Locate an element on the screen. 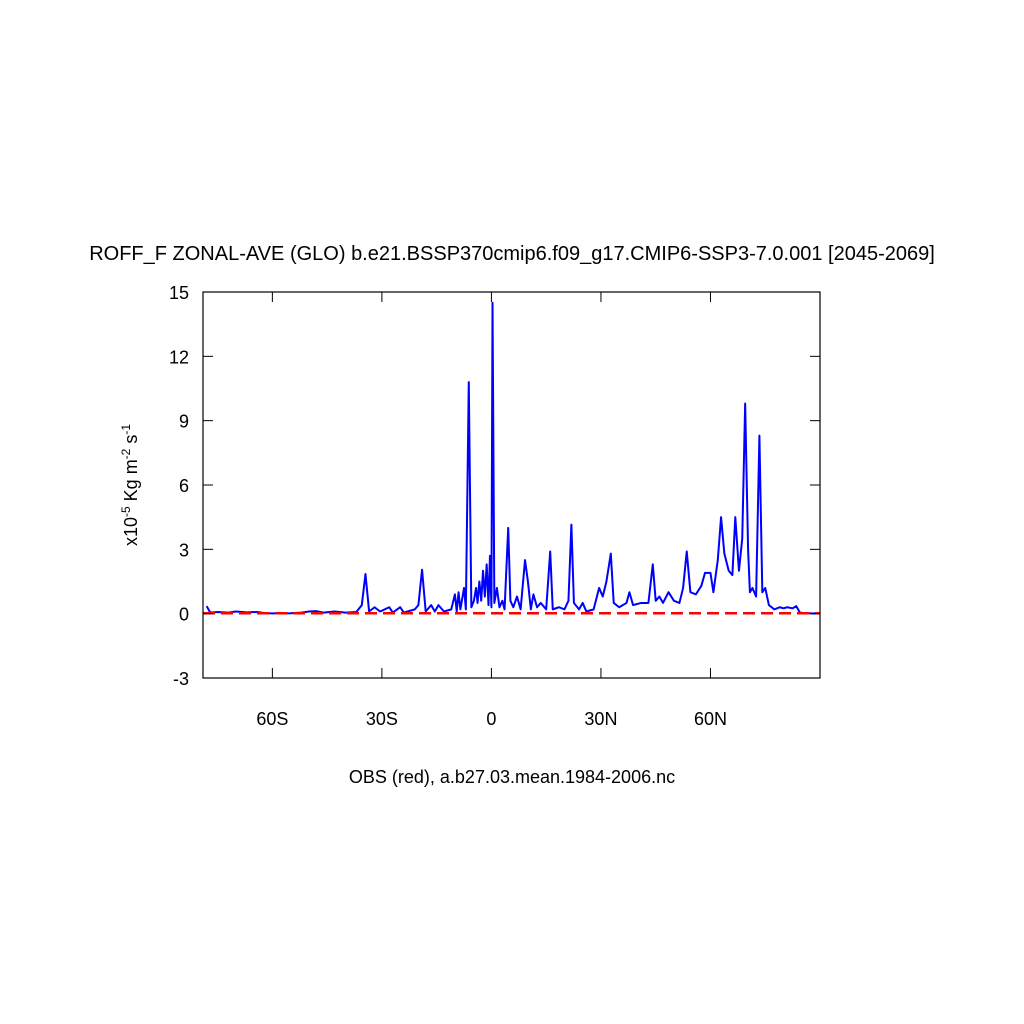 Image resolution: width=1024 pixels, height=1024 pixels. y-tick-label: -3 is located at coordinates (181, 679).